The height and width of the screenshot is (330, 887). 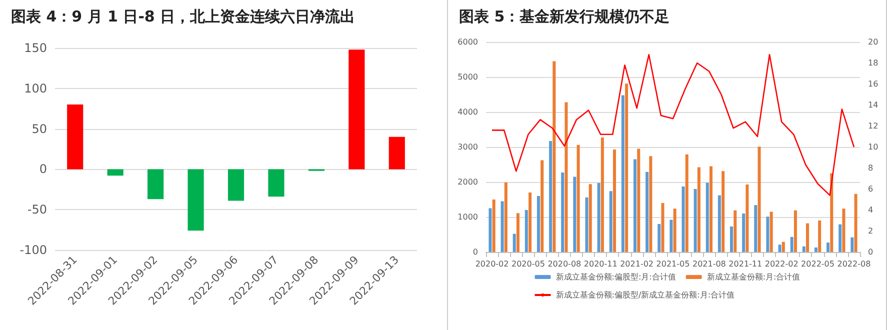 What do you see at coordinates (492, 264) in the screenshot?
I see `x-tick-label: 2020-02` at bounding box center [492, 264].